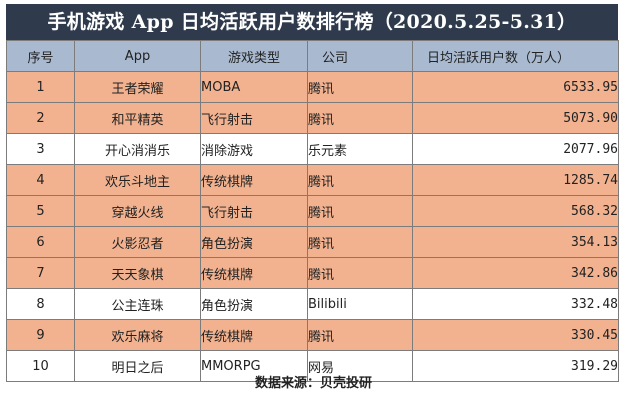 The image size is (627, 400). Describe the element at coordinates (360, 149) in the screenshot. I see `cell-company: 乐元素` at that location.